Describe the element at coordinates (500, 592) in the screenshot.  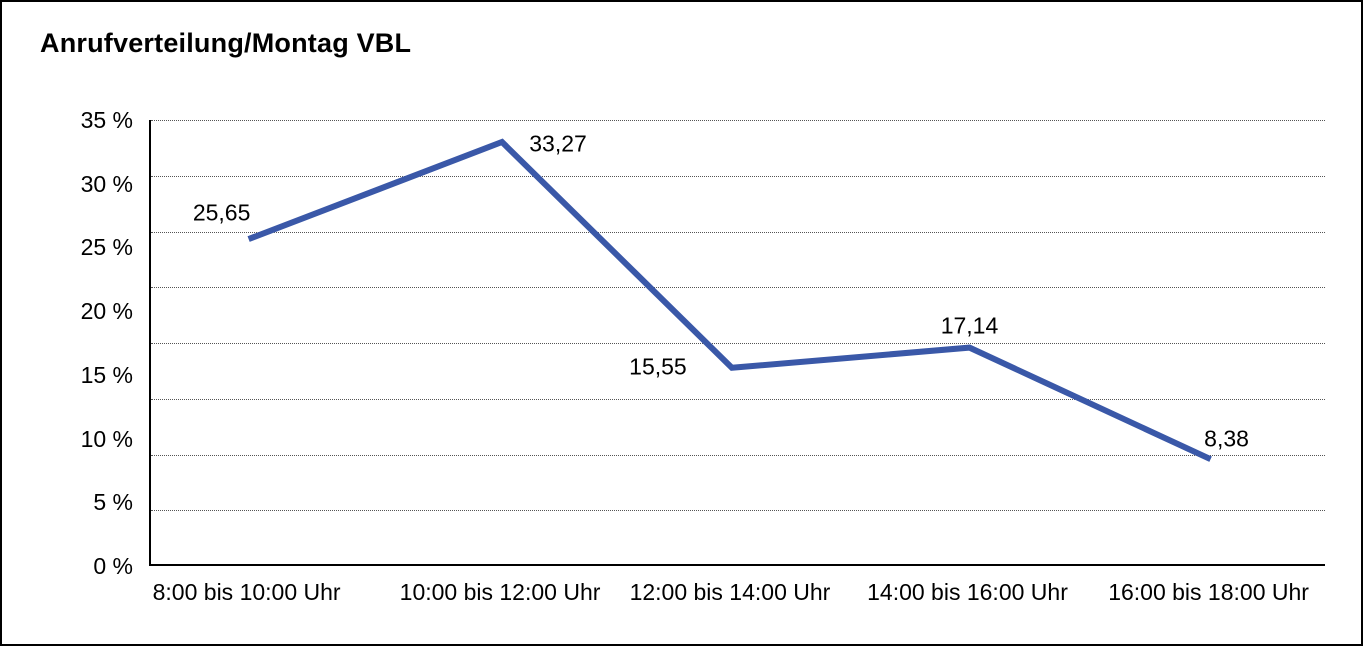
I see `x-tick-label: 10:00 bis 12:00 Uhr` at that location.